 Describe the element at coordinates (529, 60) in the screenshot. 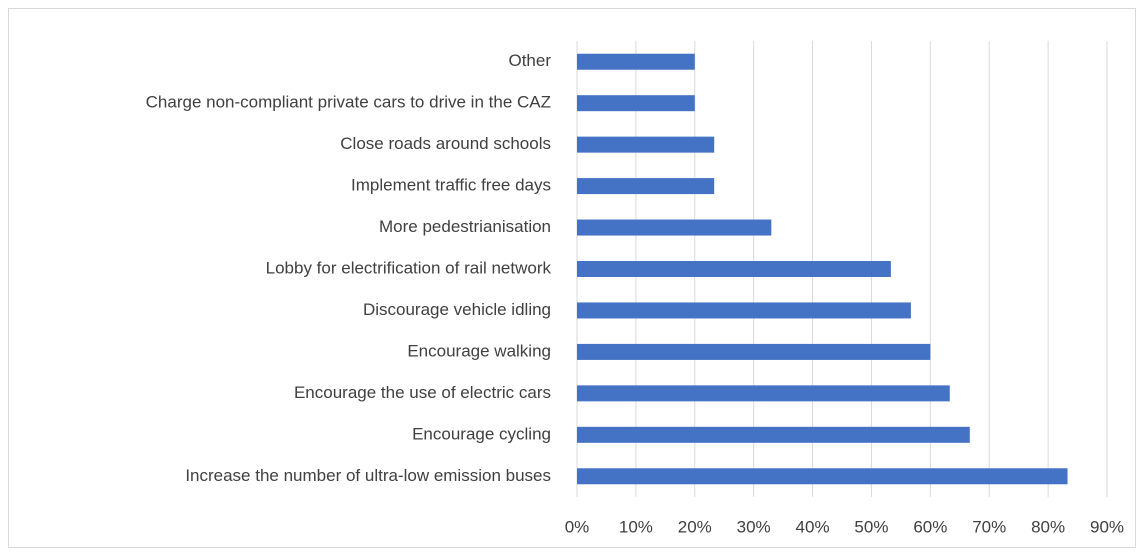

I see `y-tick-label: Other` at that location.